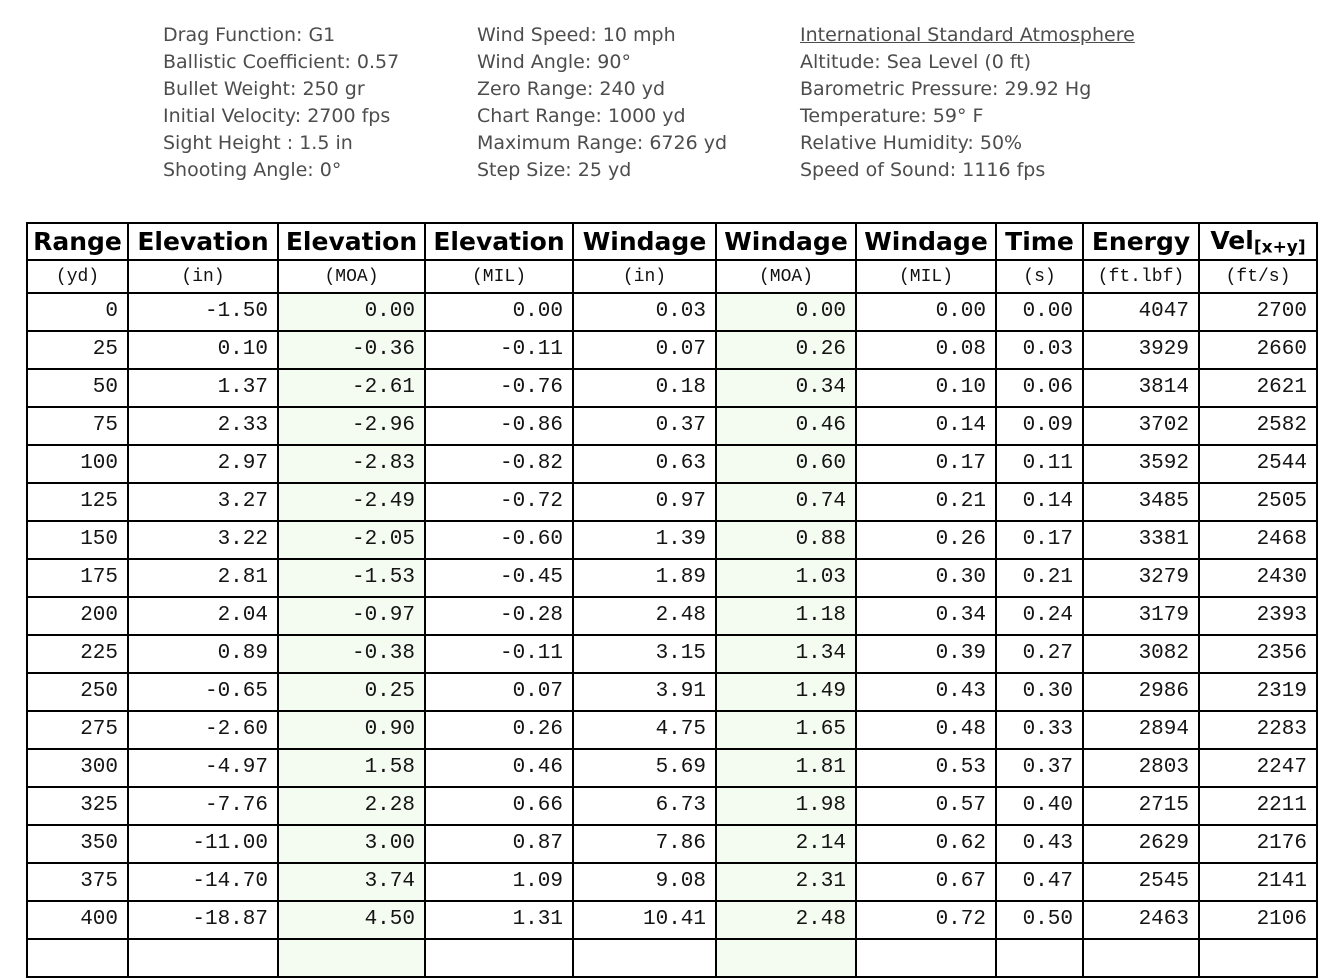 The height and width of the screenshot is (978, 1344). I want to click on cell-elevation-mil: 0.66, so click(499, 806).